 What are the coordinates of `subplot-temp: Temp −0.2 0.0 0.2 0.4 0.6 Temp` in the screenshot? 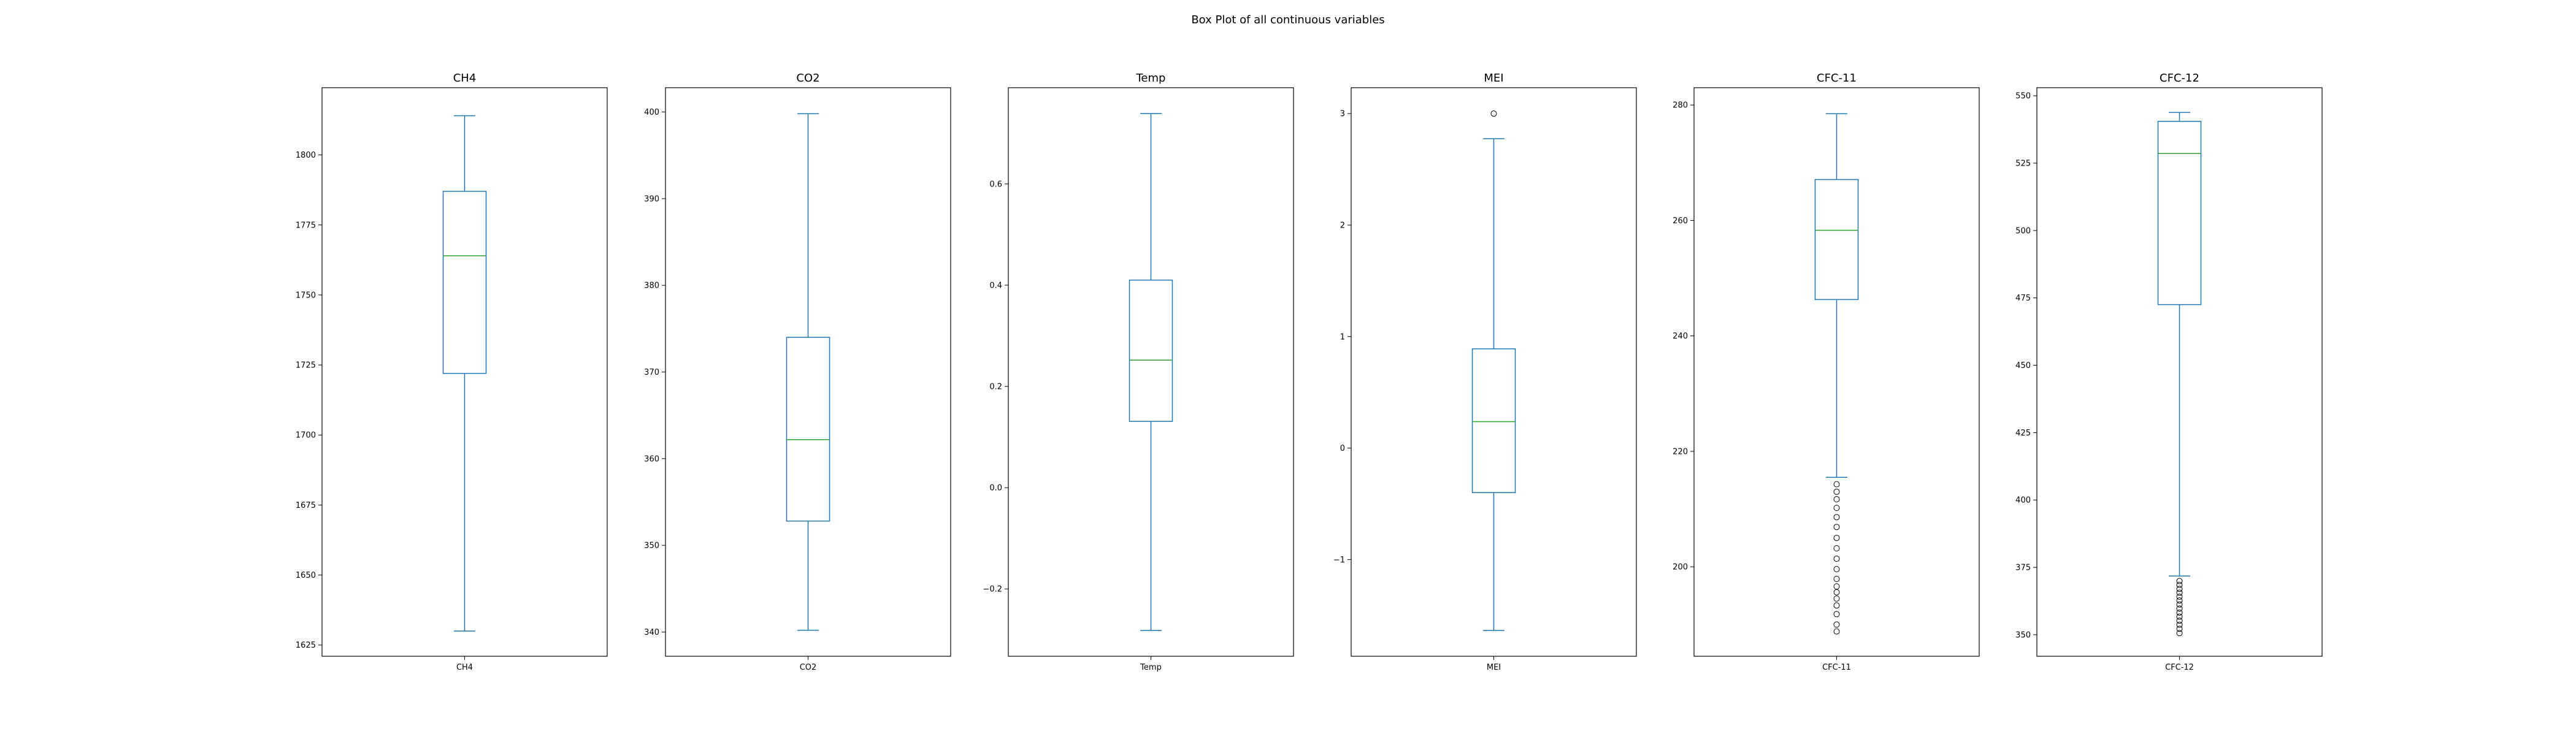 It's located at (1138, 372).